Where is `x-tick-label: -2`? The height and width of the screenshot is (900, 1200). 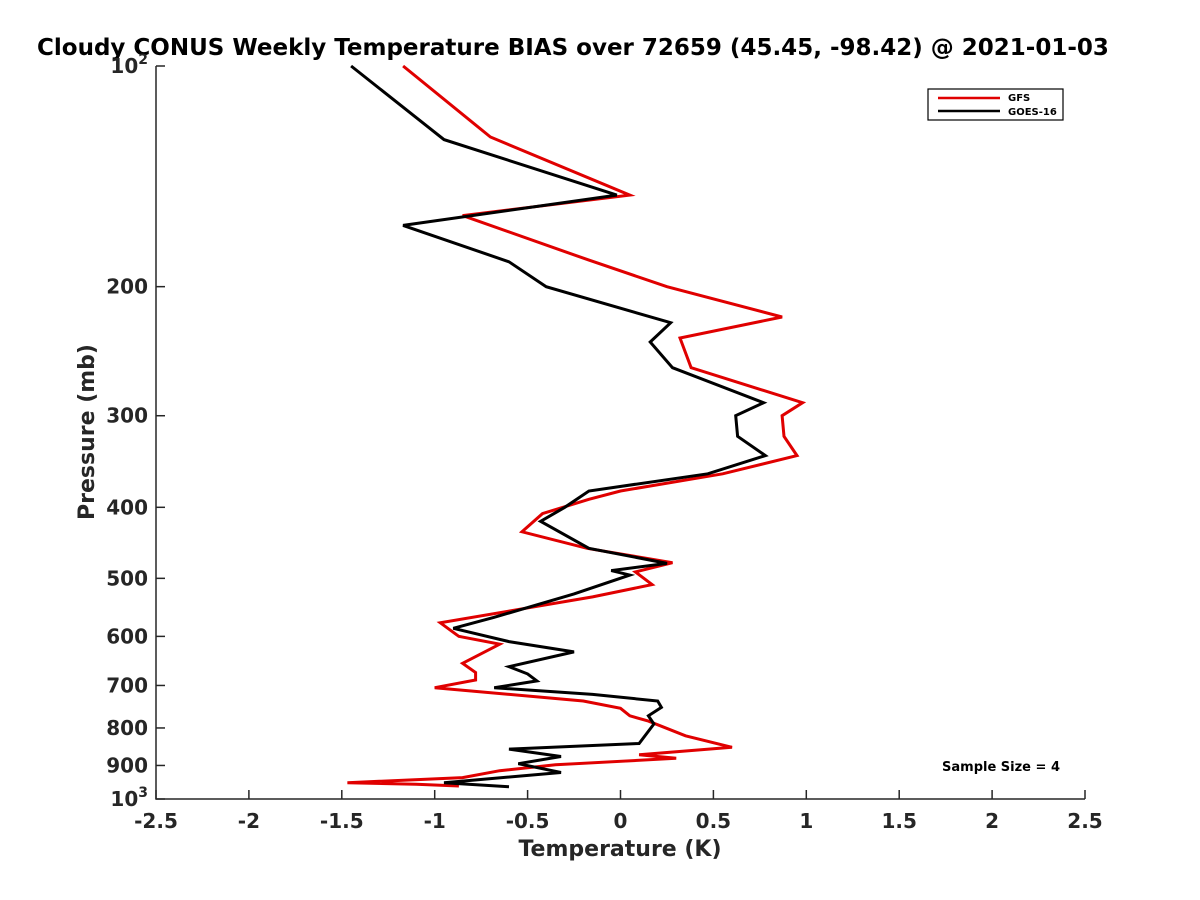
x-tick-label: -2 is located at coordinates (249, 821).